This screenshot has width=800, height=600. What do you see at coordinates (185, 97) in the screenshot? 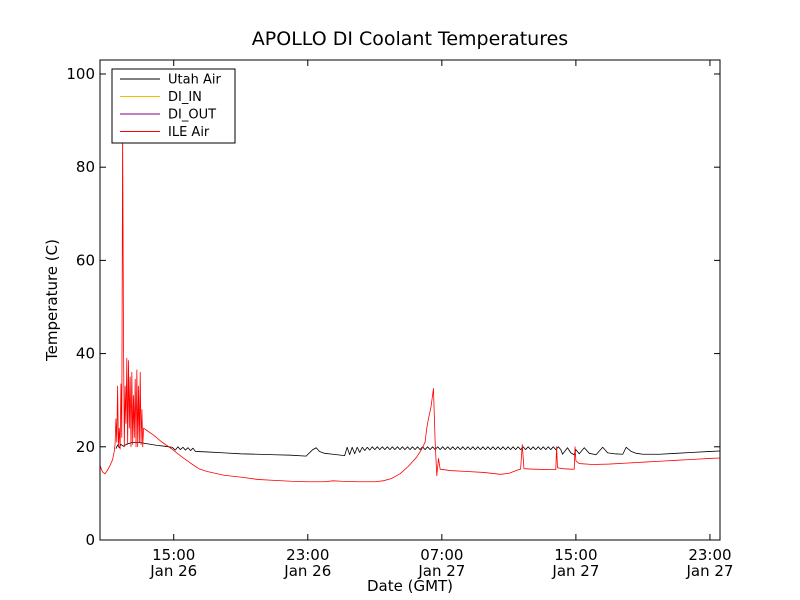
I see `legend-label: DI_IN` at bounding box center [185, 97].